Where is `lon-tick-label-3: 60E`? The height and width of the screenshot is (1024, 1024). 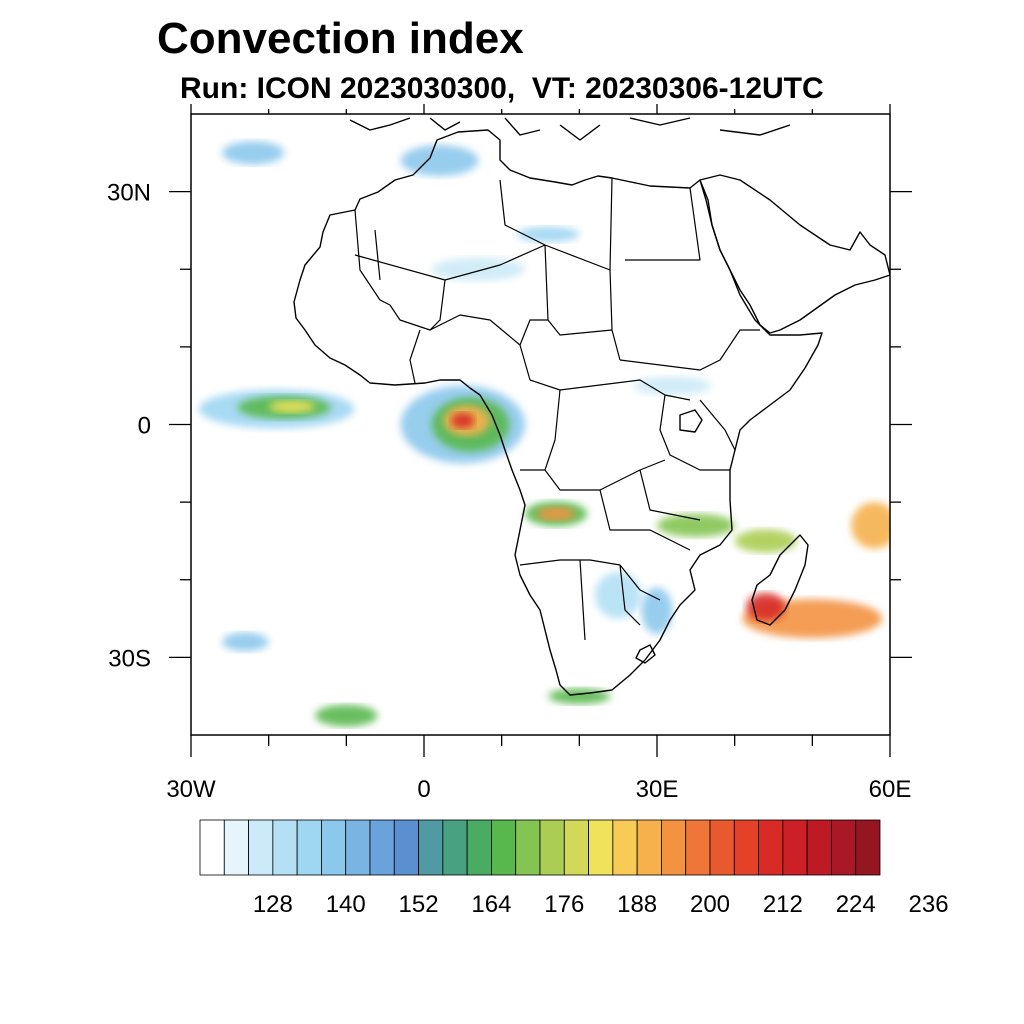
lon-tick-label-3: 60E is located at coordinates (890, 789).